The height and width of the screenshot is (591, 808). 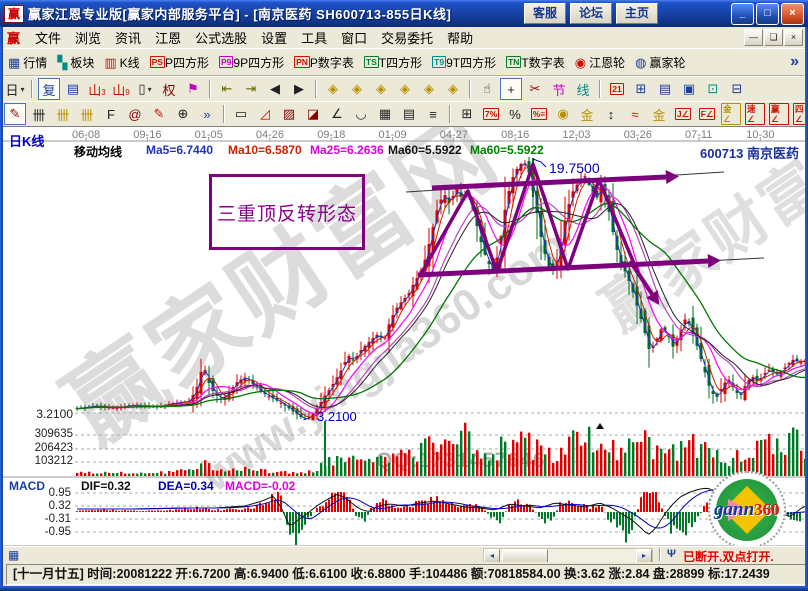 I want to click on luntan-button: 论坛, so click(x=591, y=13).